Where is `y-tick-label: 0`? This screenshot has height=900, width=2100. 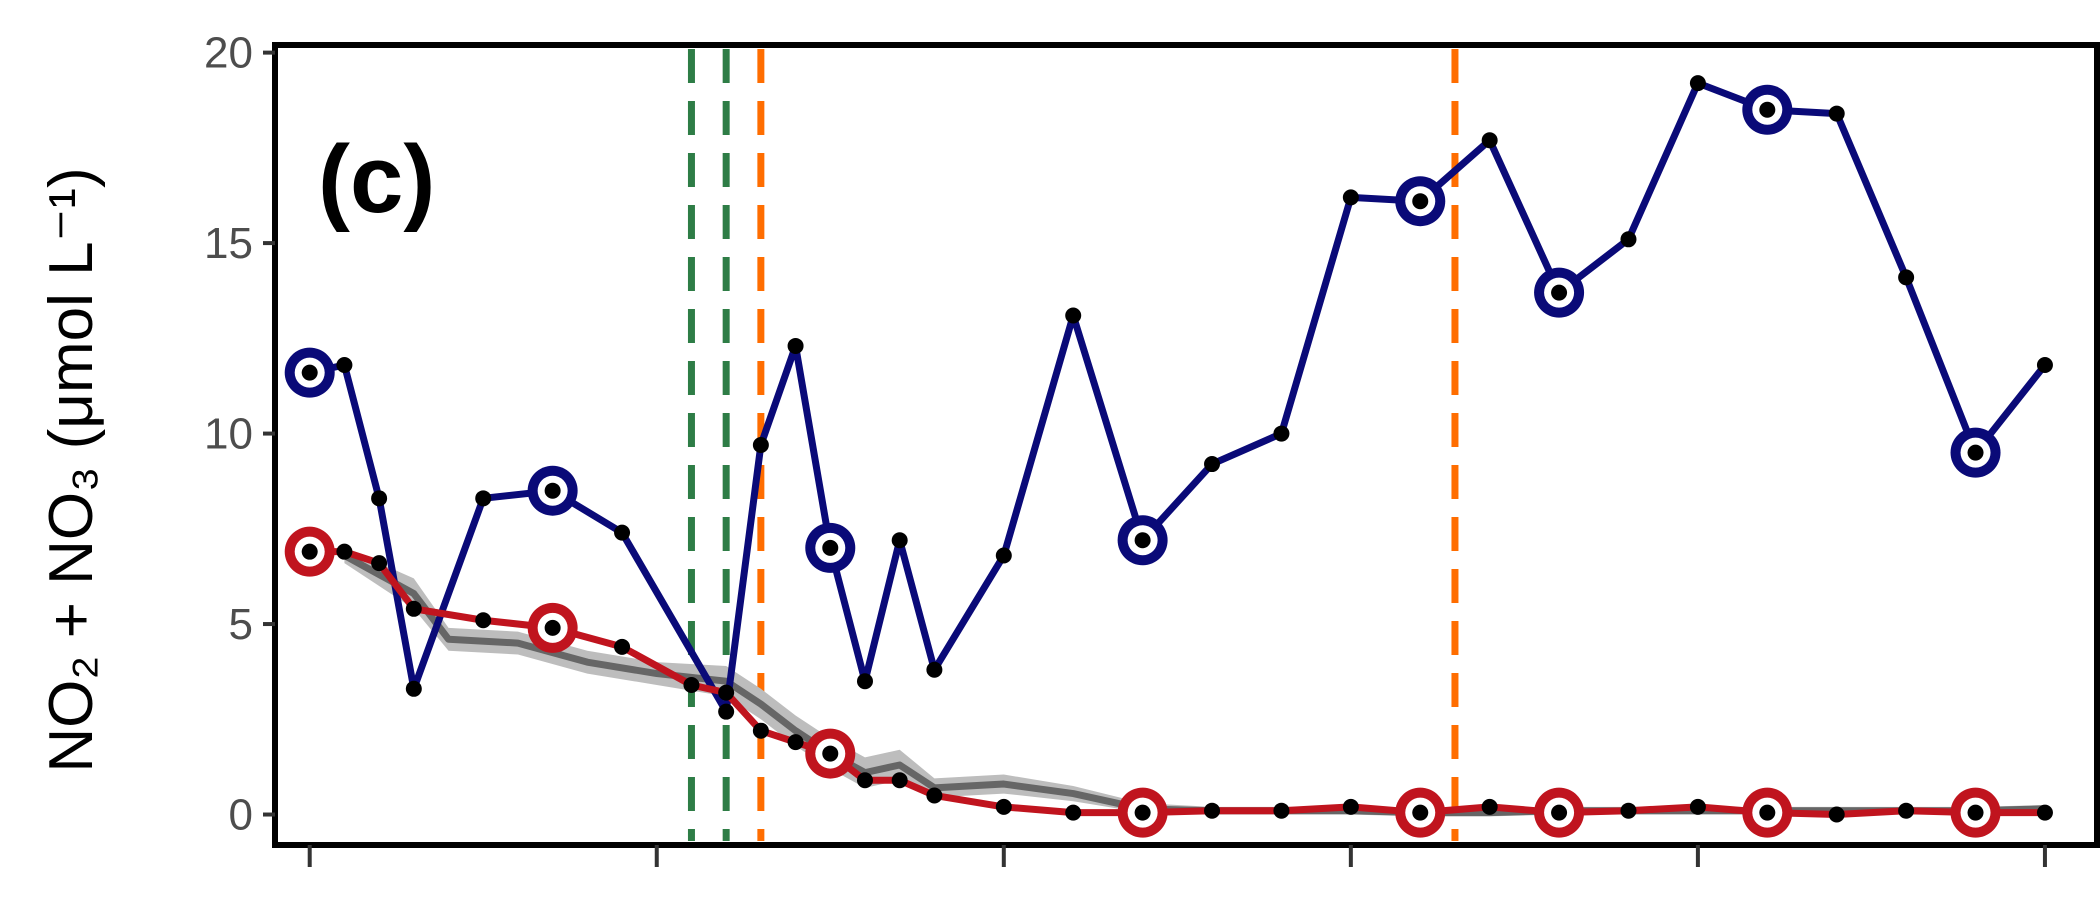 y-tick-label: 0 is located at coordinates (241, 815).